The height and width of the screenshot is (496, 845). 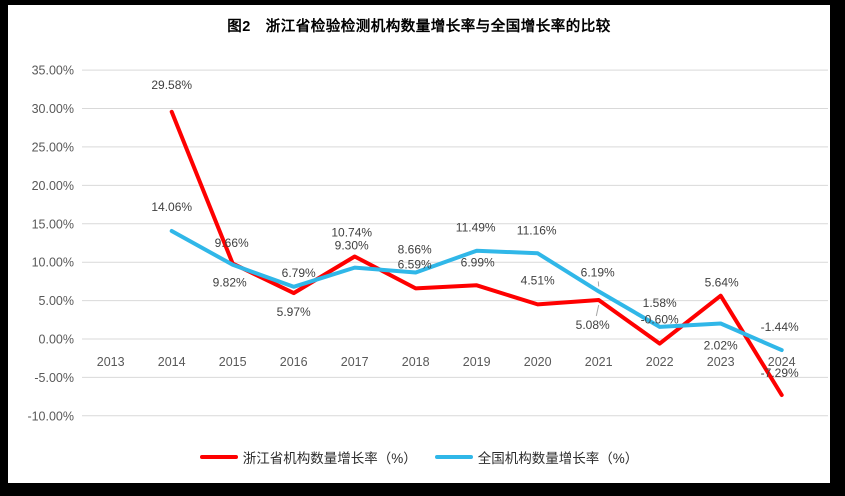 I want to click on legend-item-national: 全国机构数量增长率（%）, so click(x=536, y=457).